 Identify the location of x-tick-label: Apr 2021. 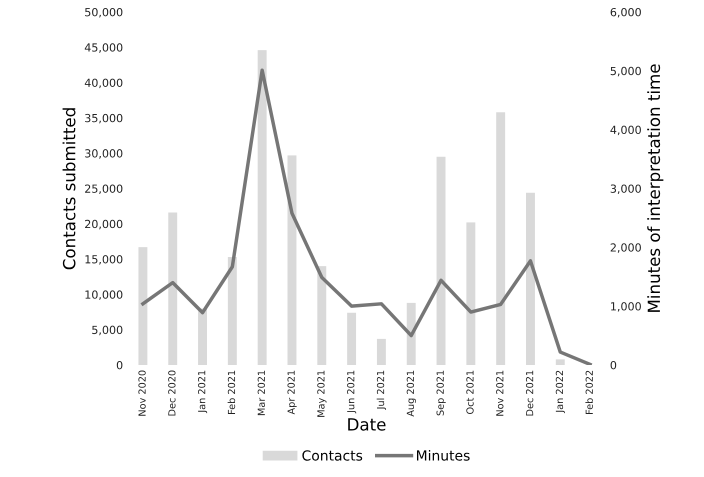
(292, 392).